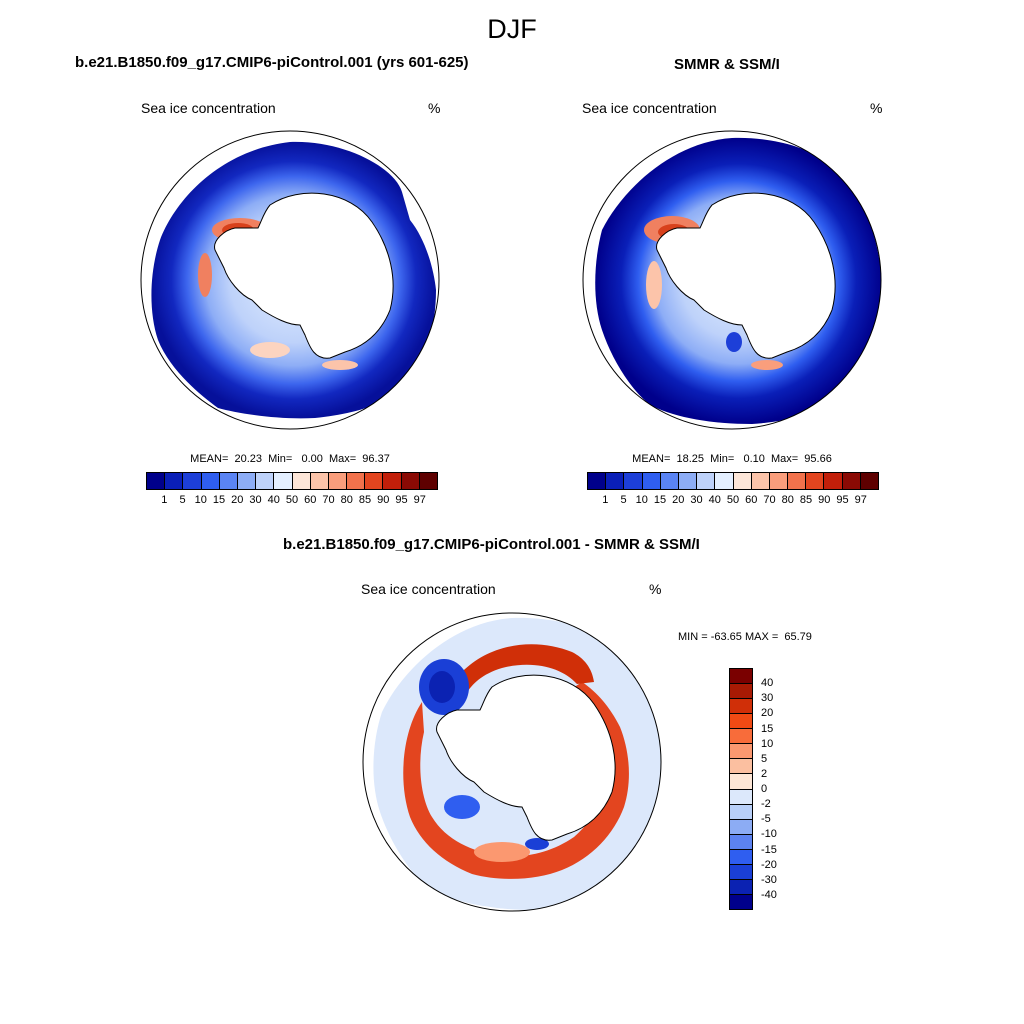  What do you see at coordinates (164, 500) in the screenshot?
I see `colorbar-tick-label: 1` at bounding box center [164, 500].